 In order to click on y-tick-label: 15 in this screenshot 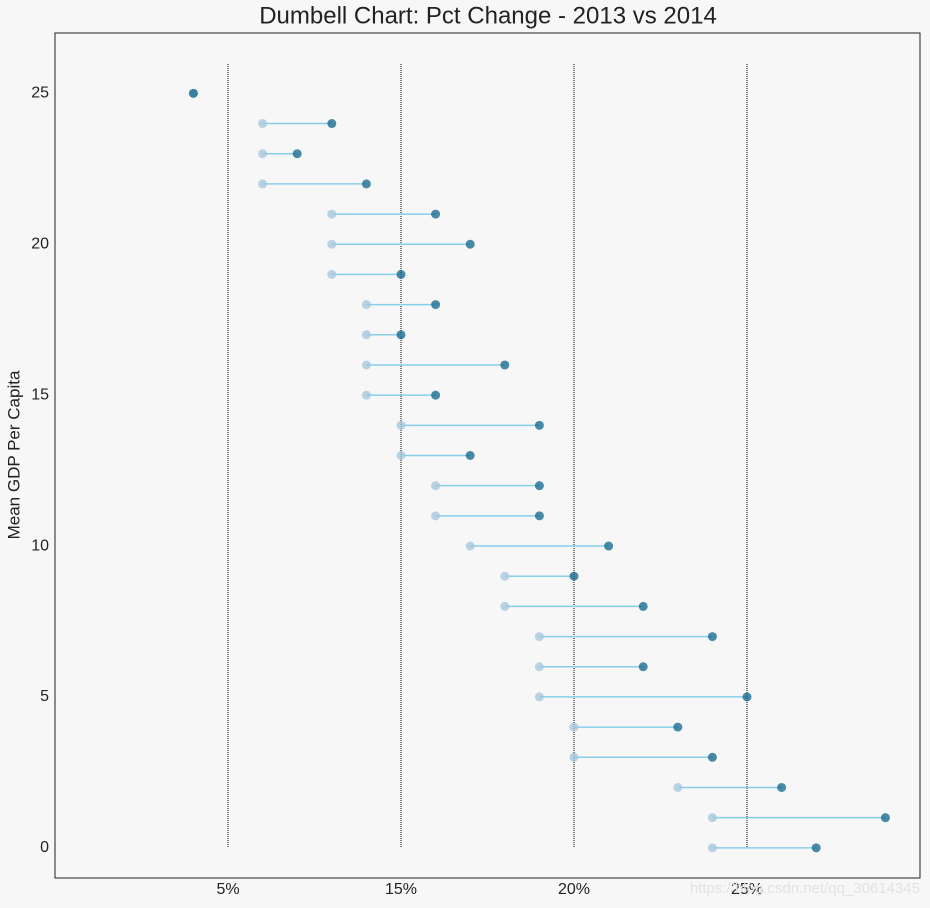, I will do `click(40, 394)`.